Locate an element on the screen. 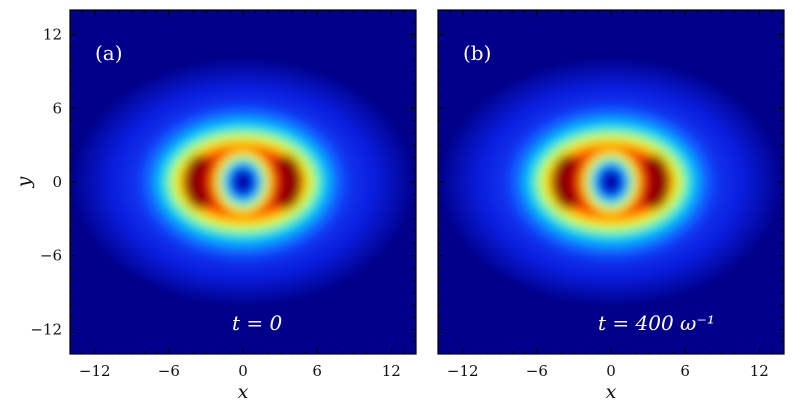 The height and width of the screenshot is (400, 800). y-tick-label: −6 is located at coordinates (51, 256).